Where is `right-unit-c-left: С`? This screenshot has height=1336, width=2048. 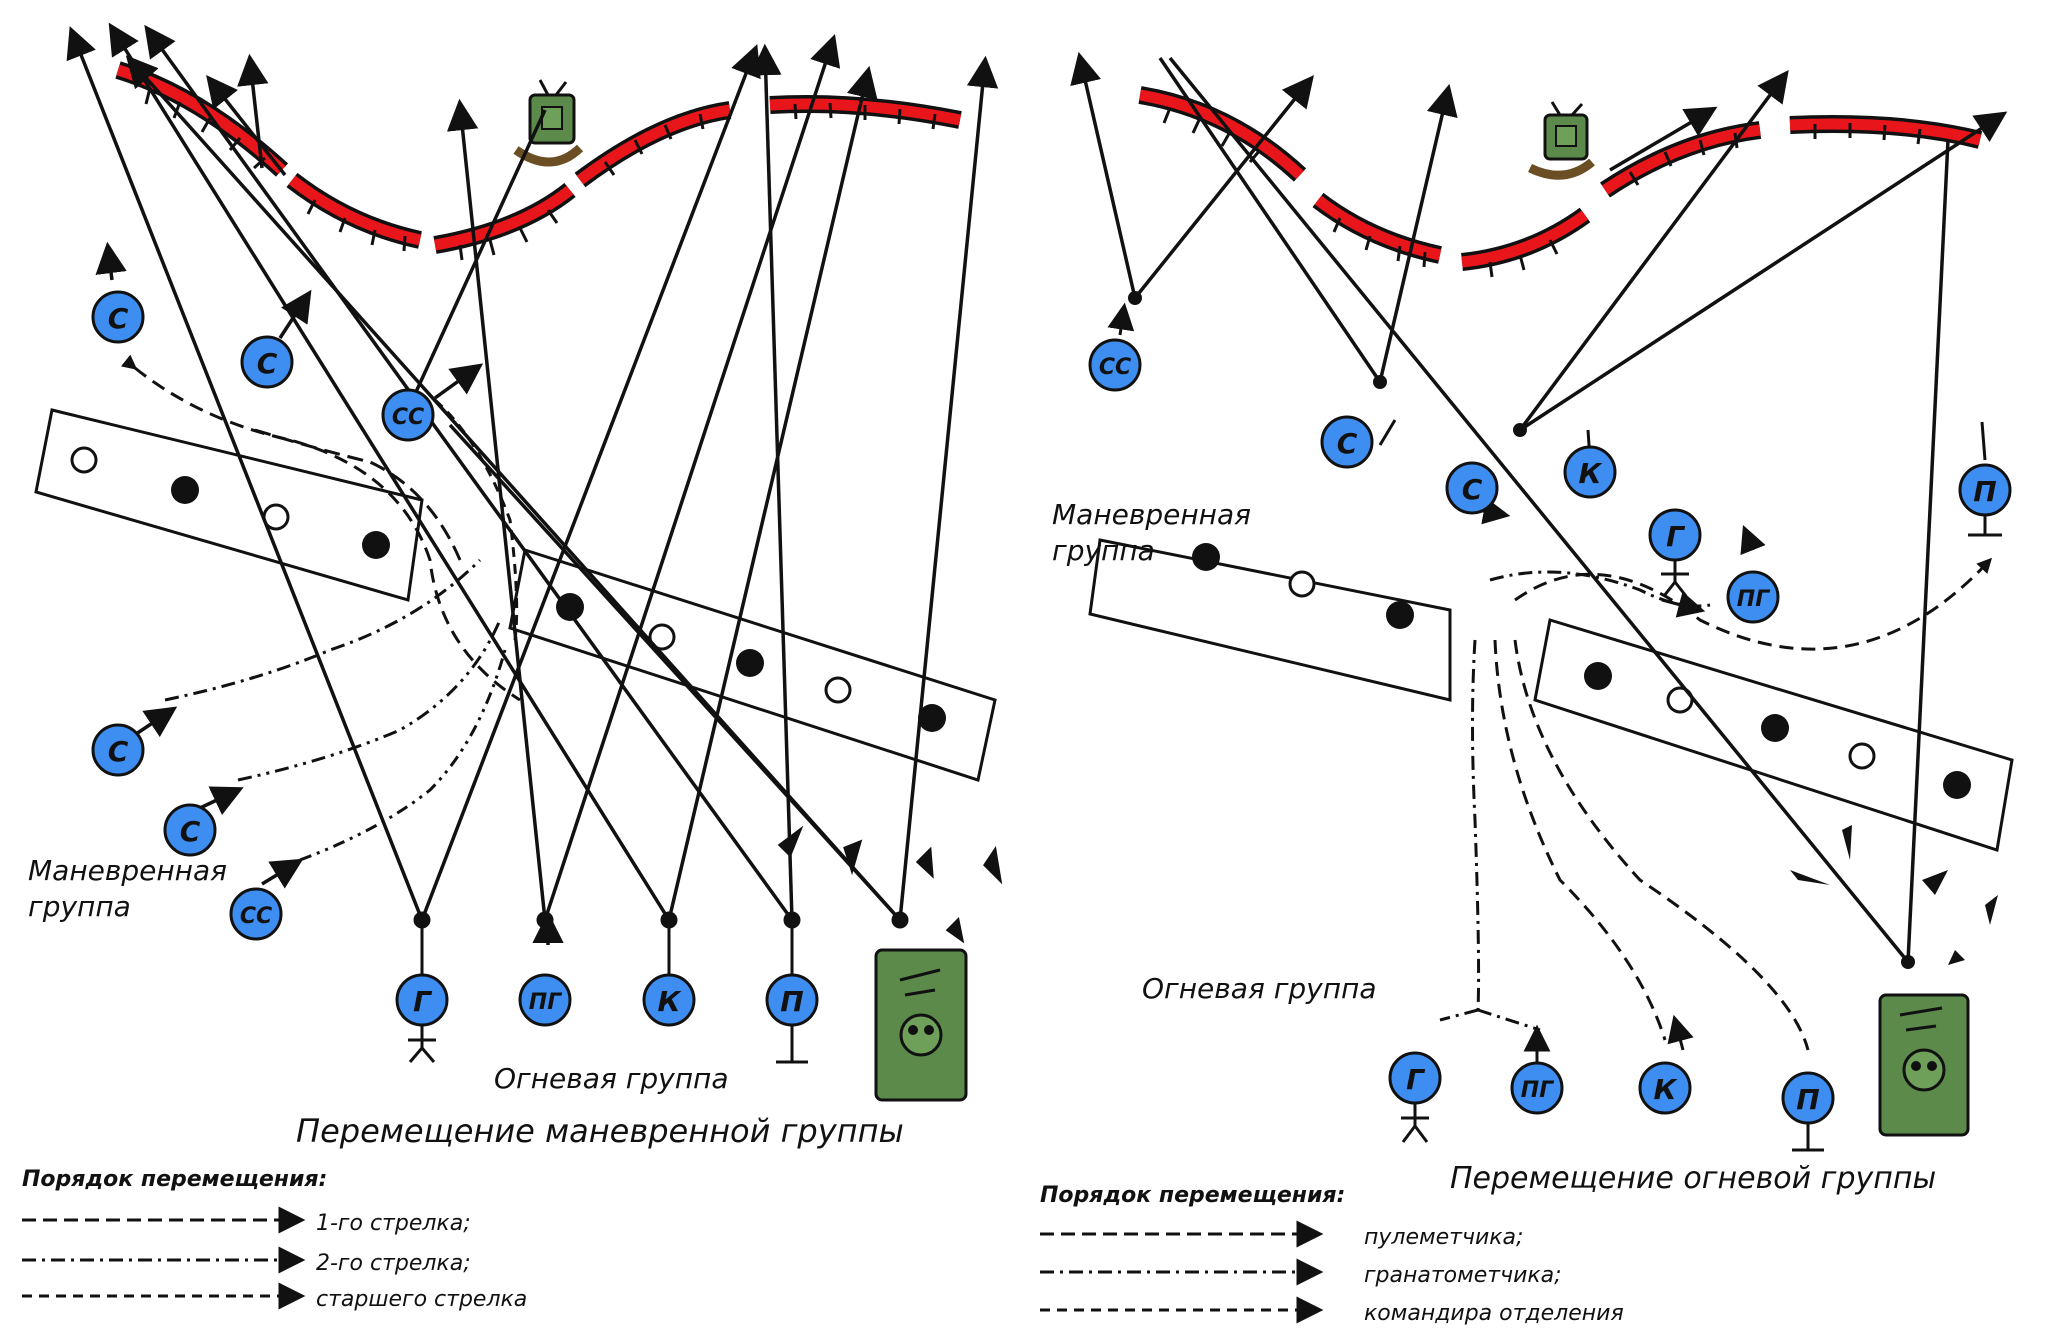 right-unit-c-left: С is located at coordinates (1347, 442).